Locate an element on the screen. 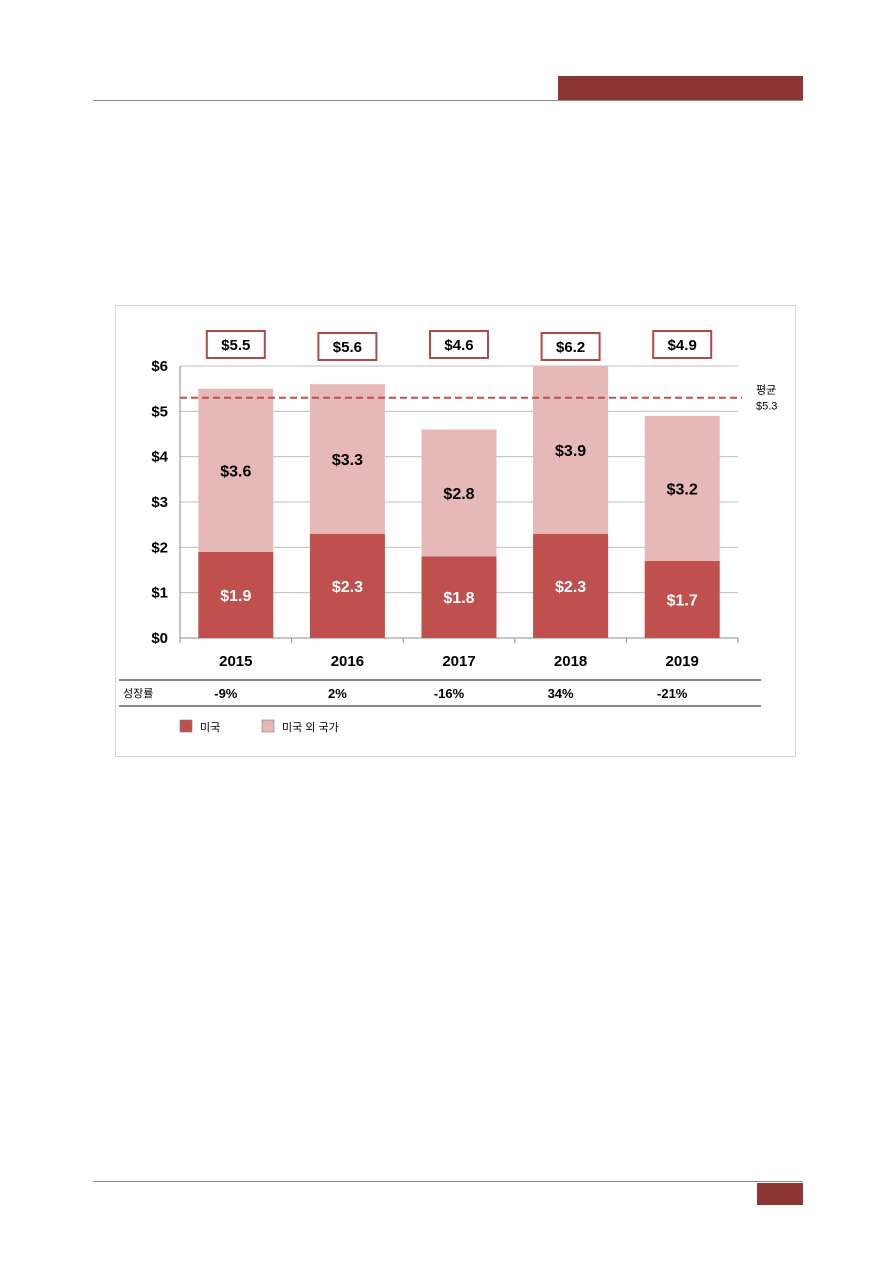 Image resolution: width=893 pixels, height=1262 pixels. bar-value-label: $3.2 is located at coordinates (682, 489).